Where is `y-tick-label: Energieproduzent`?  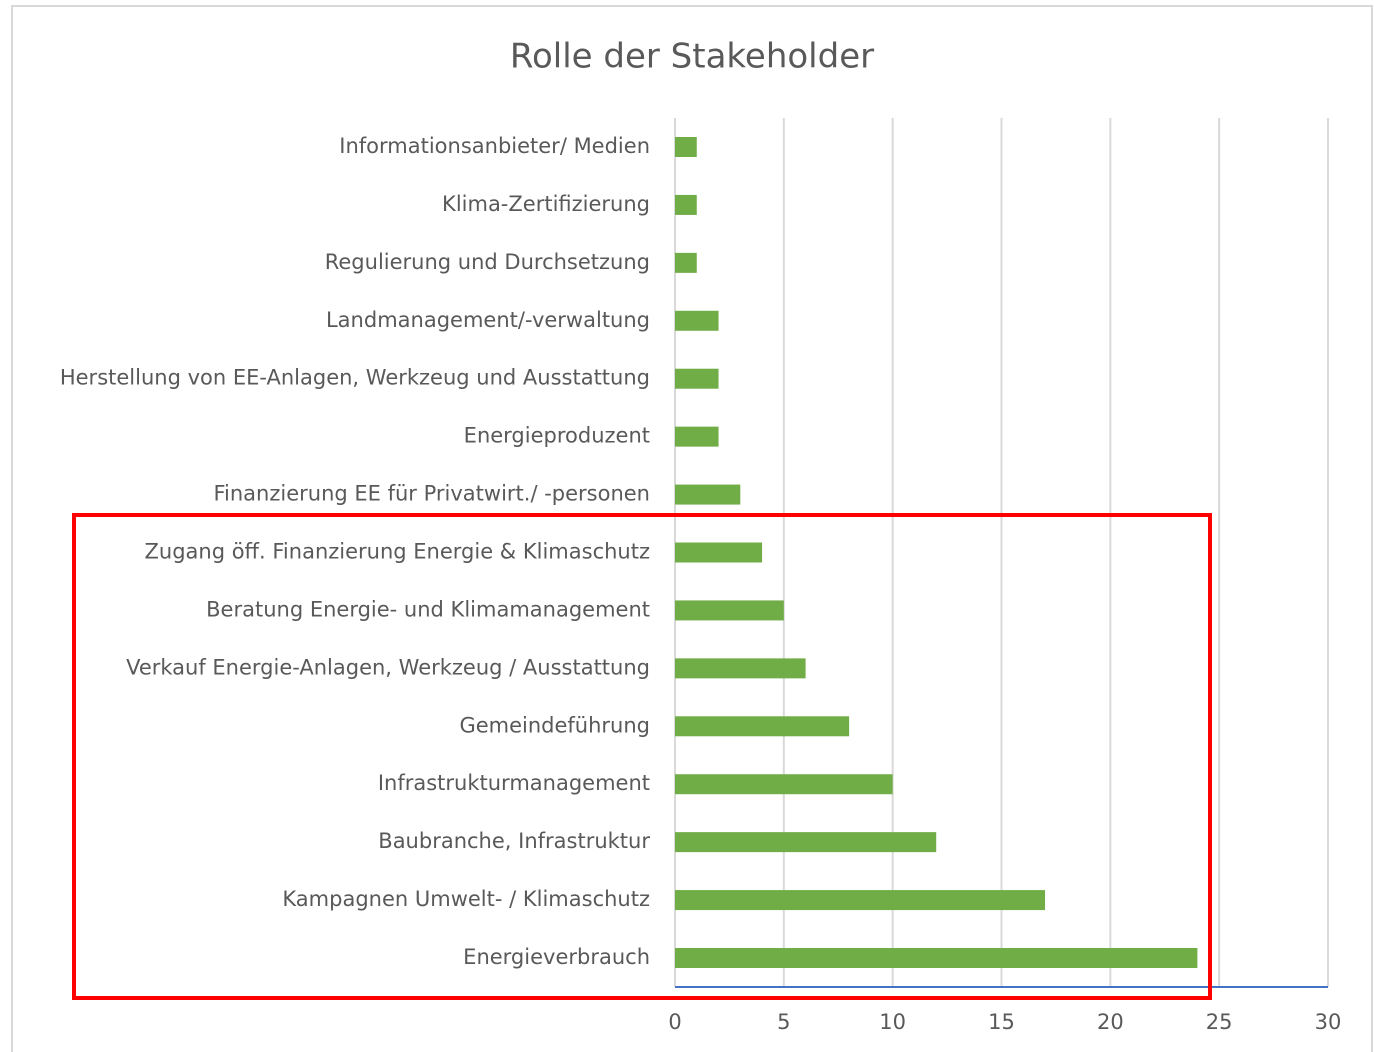
y-tick-label: Energieproduzent is located at coordinates (557, 436).